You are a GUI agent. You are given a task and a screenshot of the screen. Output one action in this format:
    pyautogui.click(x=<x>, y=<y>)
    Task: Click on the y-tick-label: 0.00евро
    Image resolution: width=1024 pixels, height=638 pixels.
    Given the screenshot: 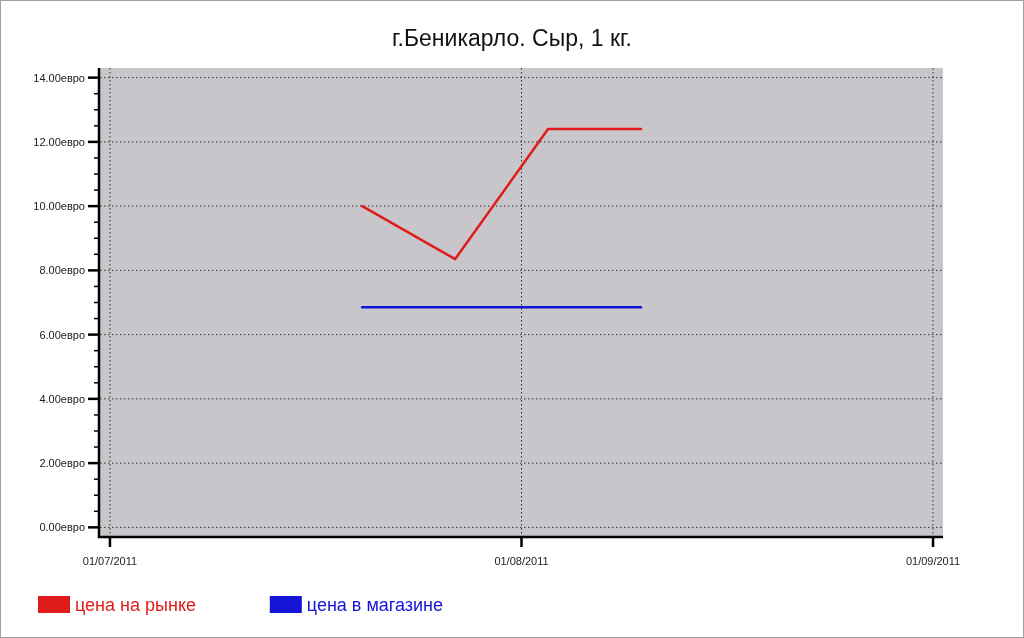 What is the action you would take?
    pyautogui.click(x=62, y=527)
    